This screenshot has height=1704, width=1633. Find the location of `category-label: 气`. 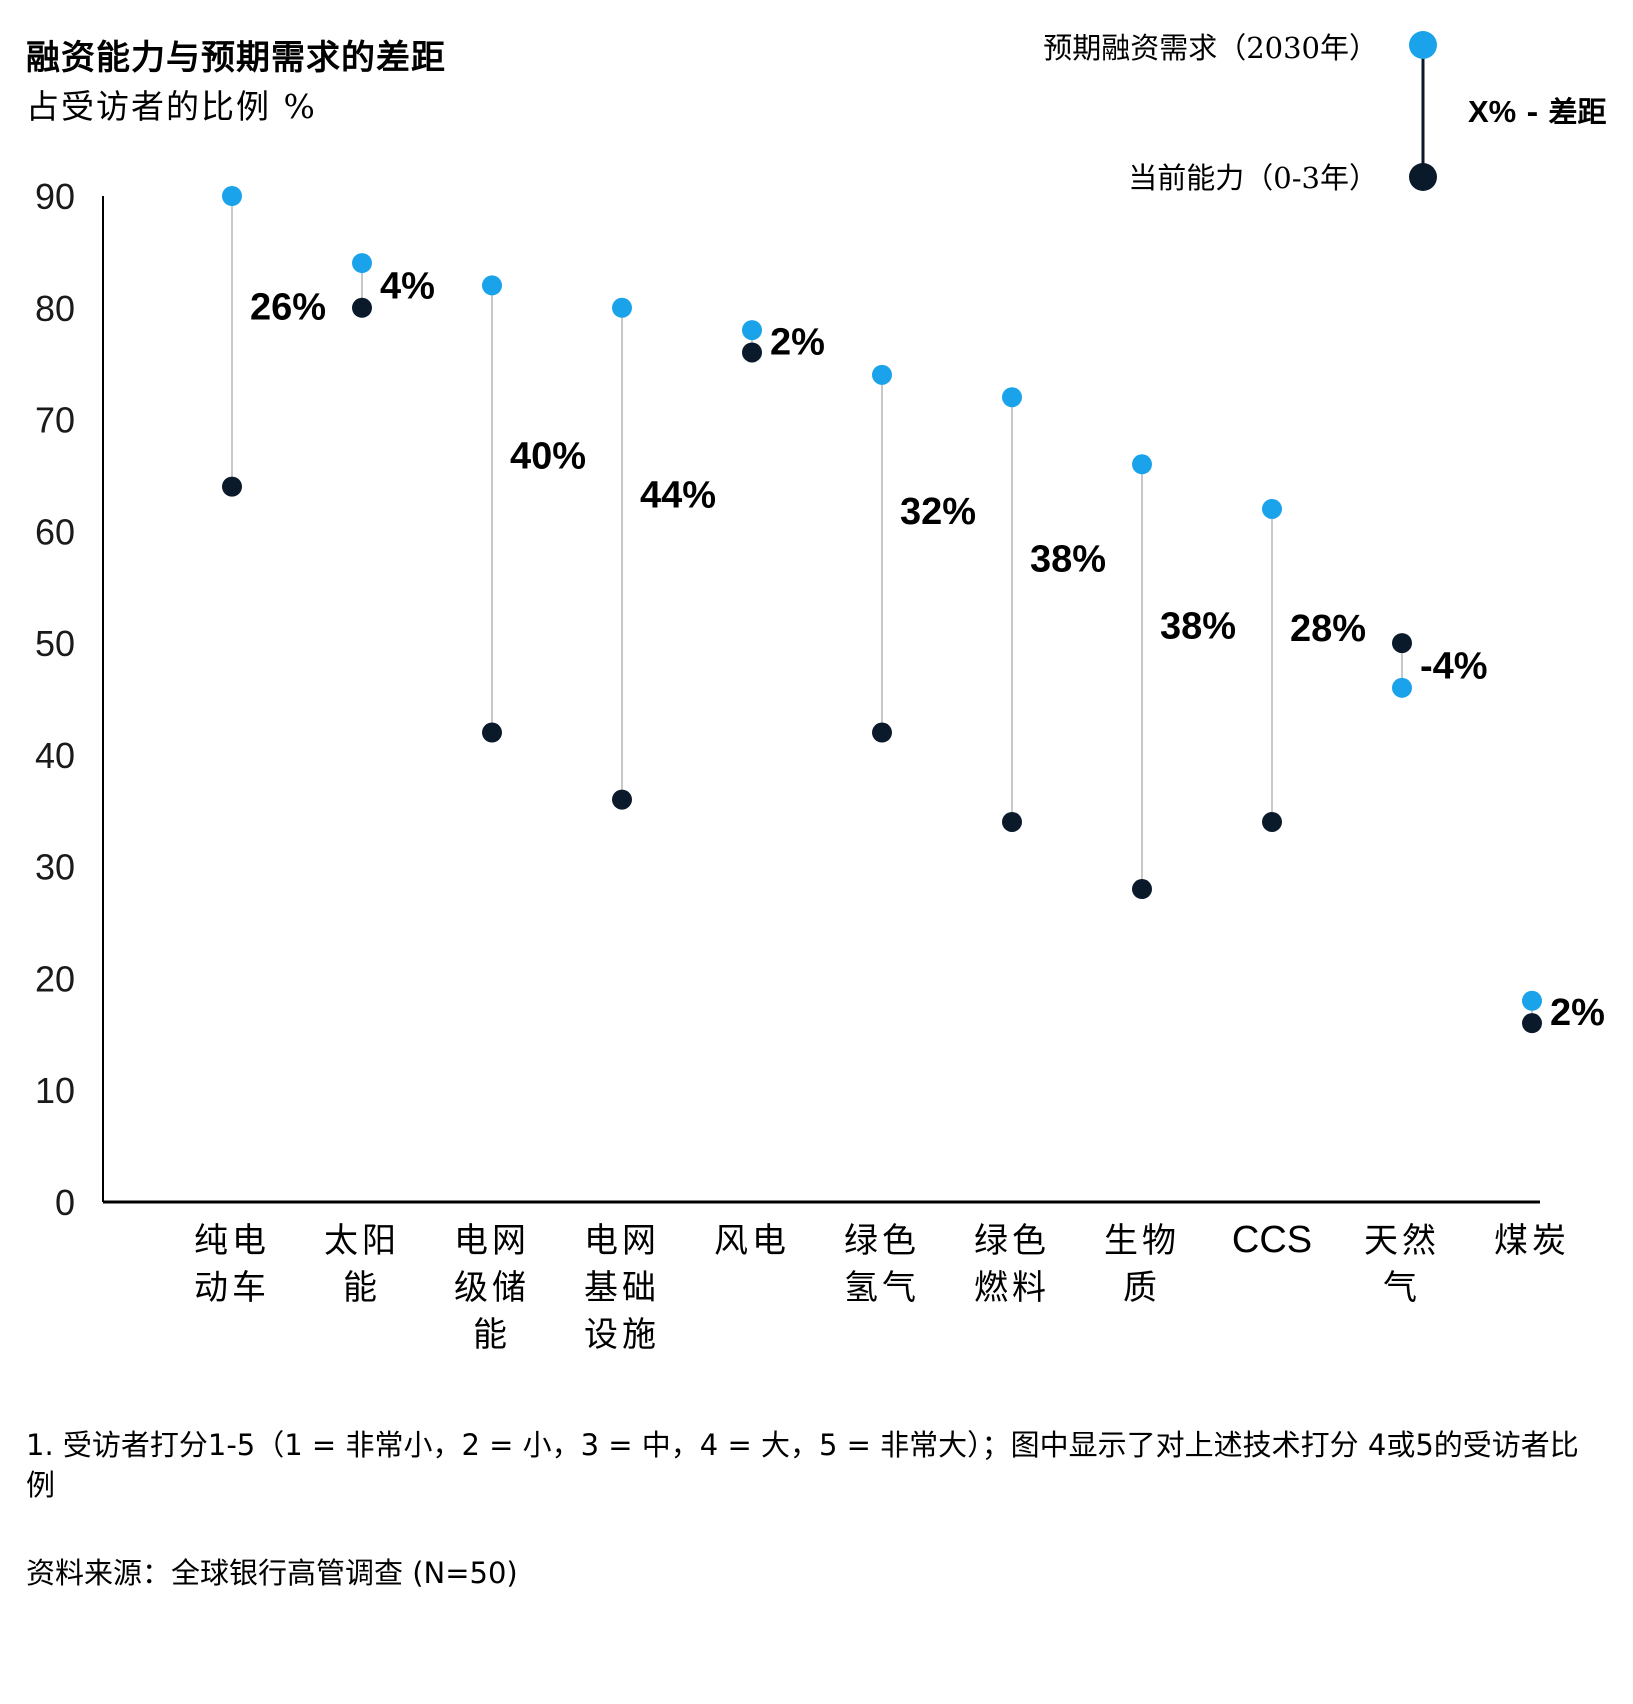

category-label: 气 is located at coordinates (1402, 1288).